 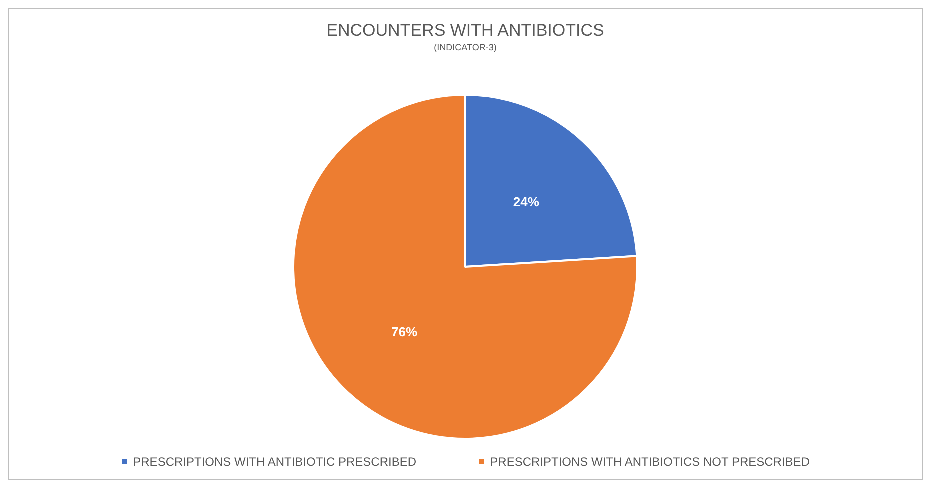 I want to click on legend-label: PRESCRIPTIONS WITH ANTIBIOTIC PRESCRIBED, so click(x=275, y=462).